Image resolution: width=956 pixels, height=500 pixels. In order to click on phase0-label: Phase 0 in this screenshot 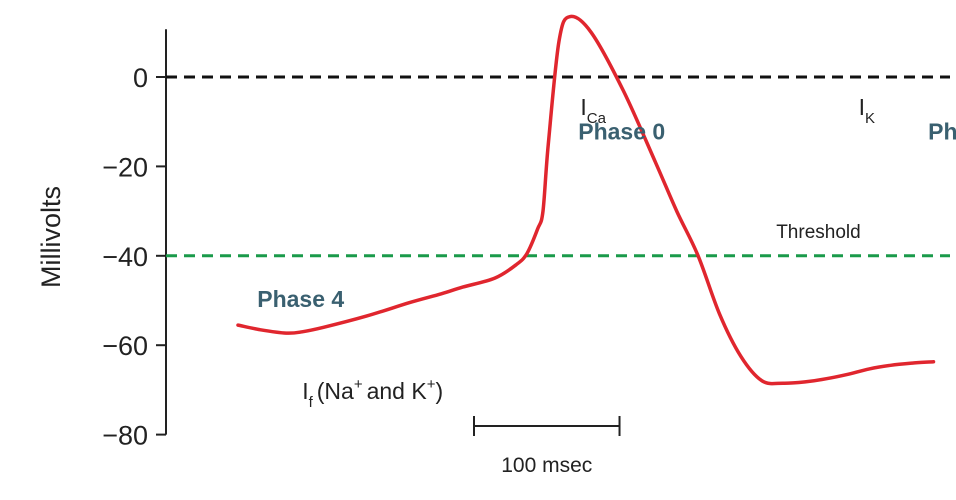, I will do `click(621, 132)`.